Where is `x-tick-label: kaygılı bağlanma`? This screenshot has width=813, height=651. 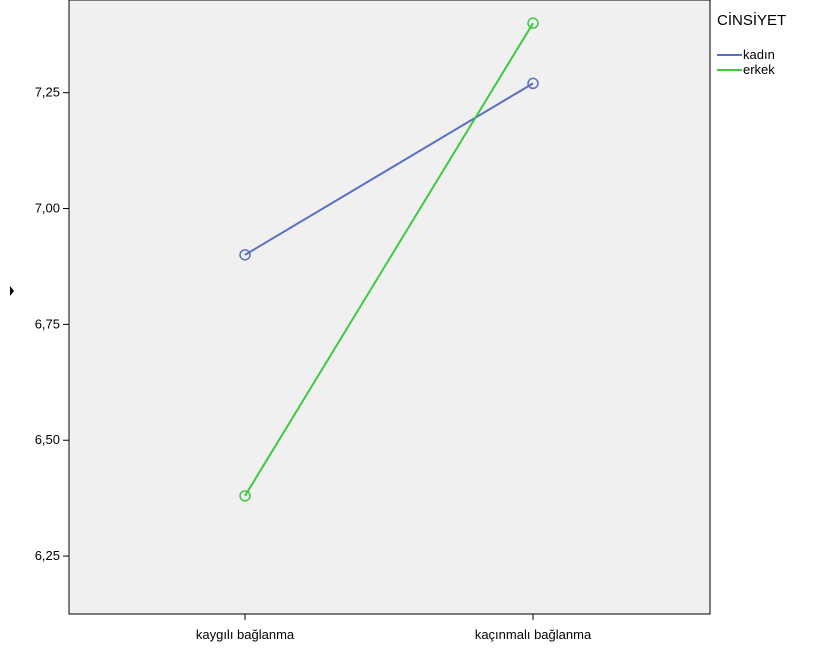 x-tick-label: kaygılı bağlanma is located at coordinates (245, 634).